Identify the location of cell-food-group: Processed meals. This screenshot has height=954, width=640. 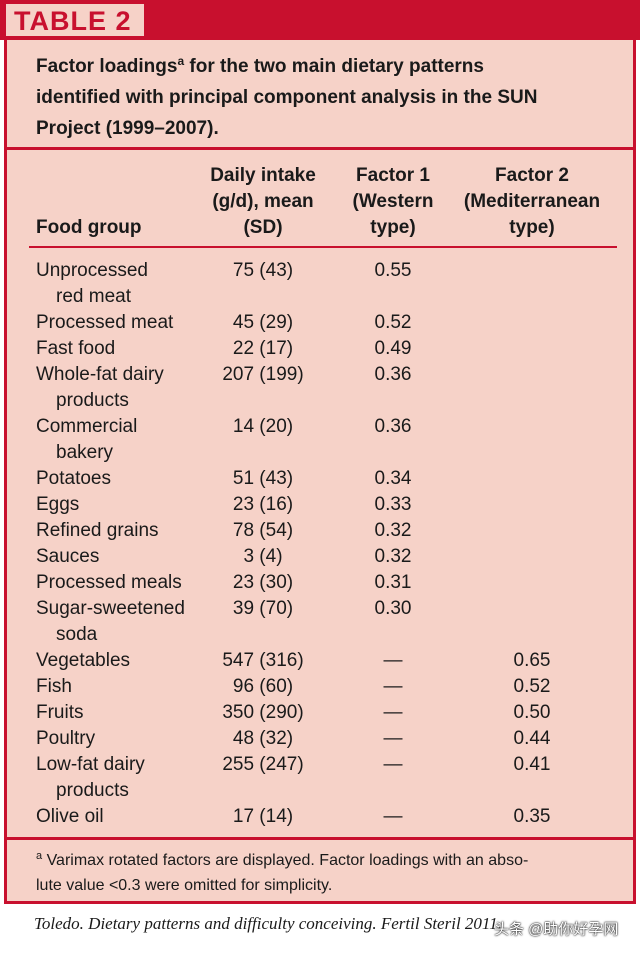
(123, 583).